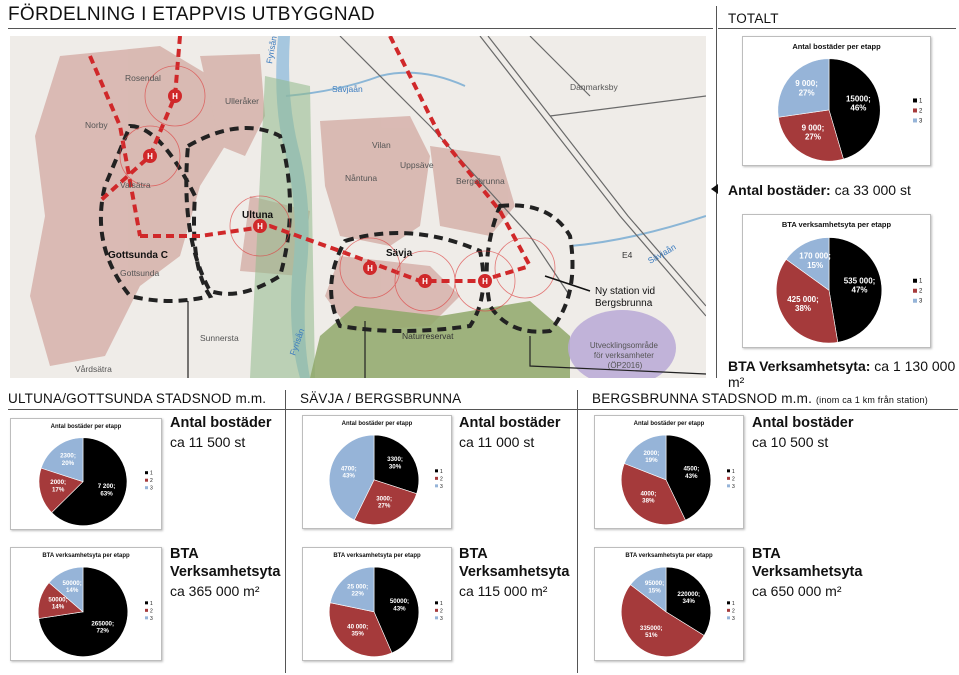 This screenshot has width=959, height=675. What do you see at coordinates (625, 365) in the screenshot?
I see `annotation-dev-line: (ÖP2016)` at bounding box center [625, 365].